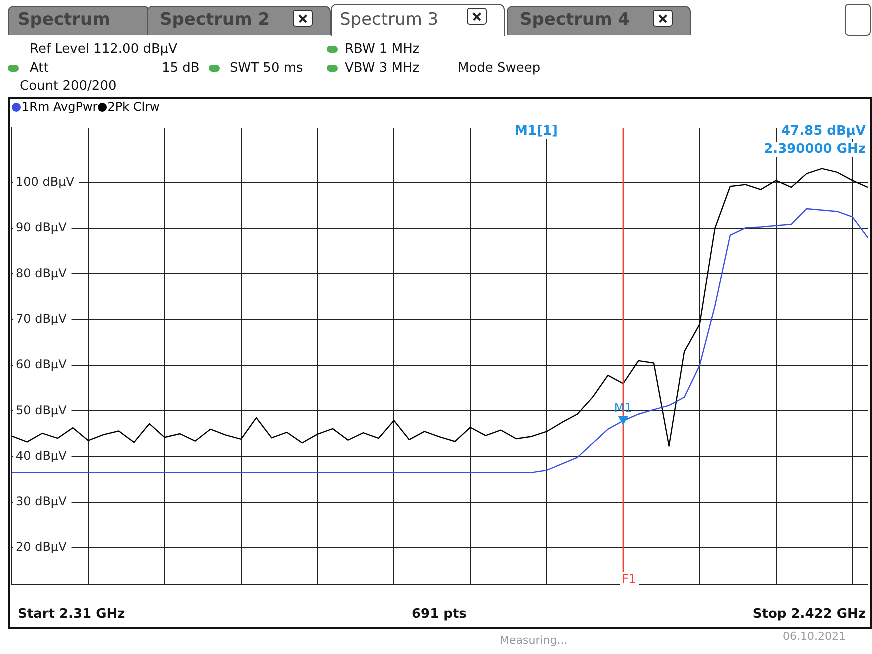 This screenshot has width=872, height=654. What do you see at coordinates (215, 20) in the screenshot?
I see `text: Spectrum 2` at bounding box center [215, 20].